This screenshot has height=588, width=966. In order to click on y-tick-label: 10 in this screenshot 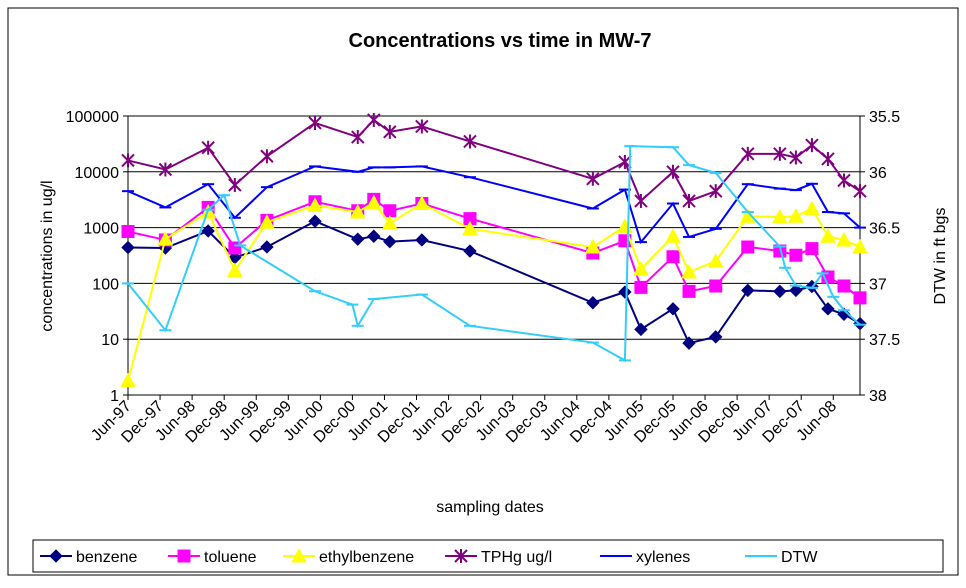, I will do `click(110, 340)`.